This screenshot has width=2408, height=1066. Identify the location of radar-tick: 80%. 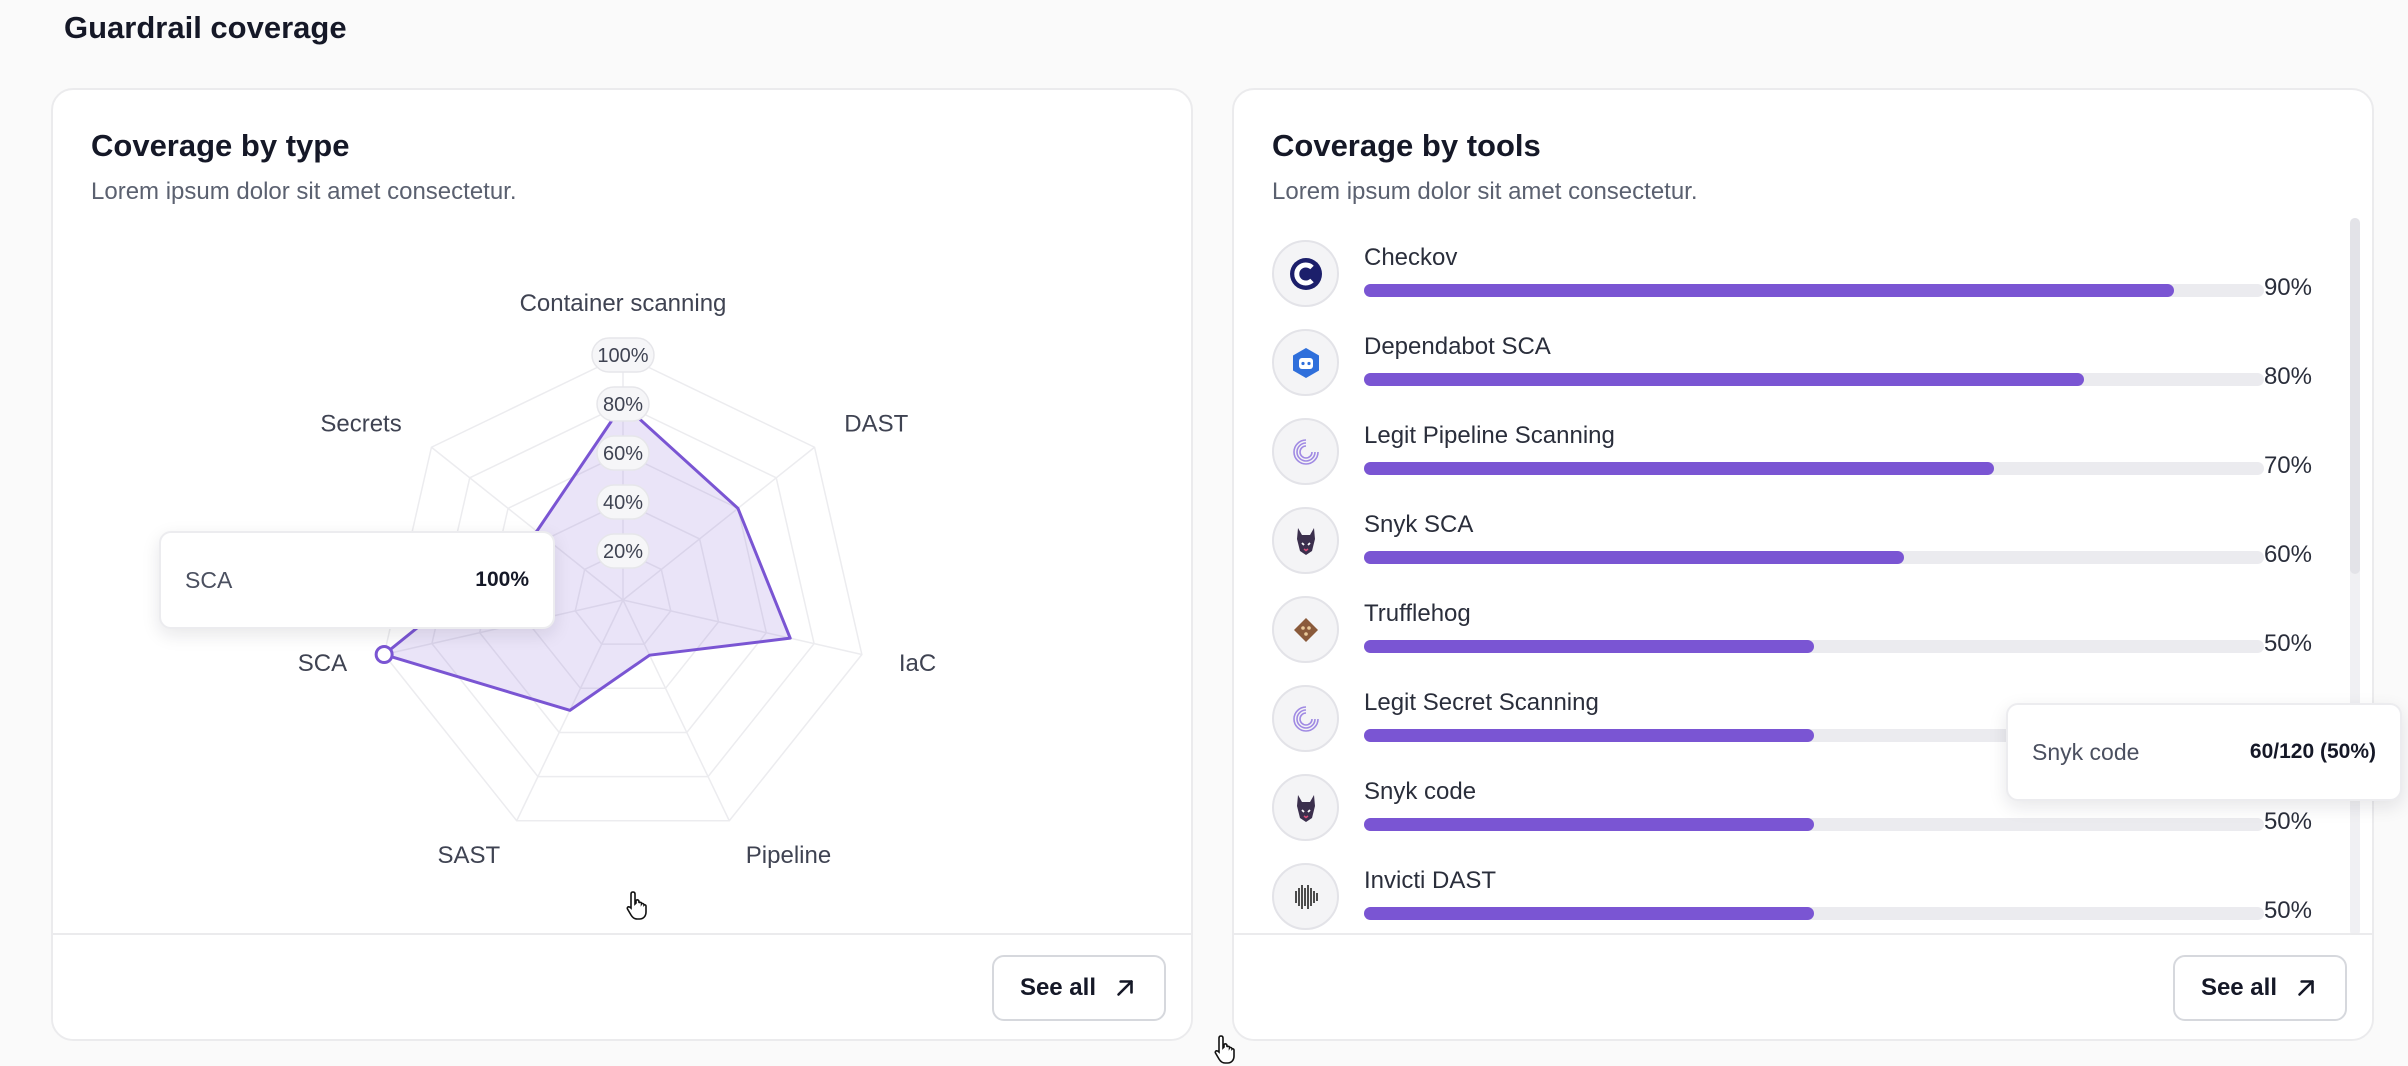
(623, 404).